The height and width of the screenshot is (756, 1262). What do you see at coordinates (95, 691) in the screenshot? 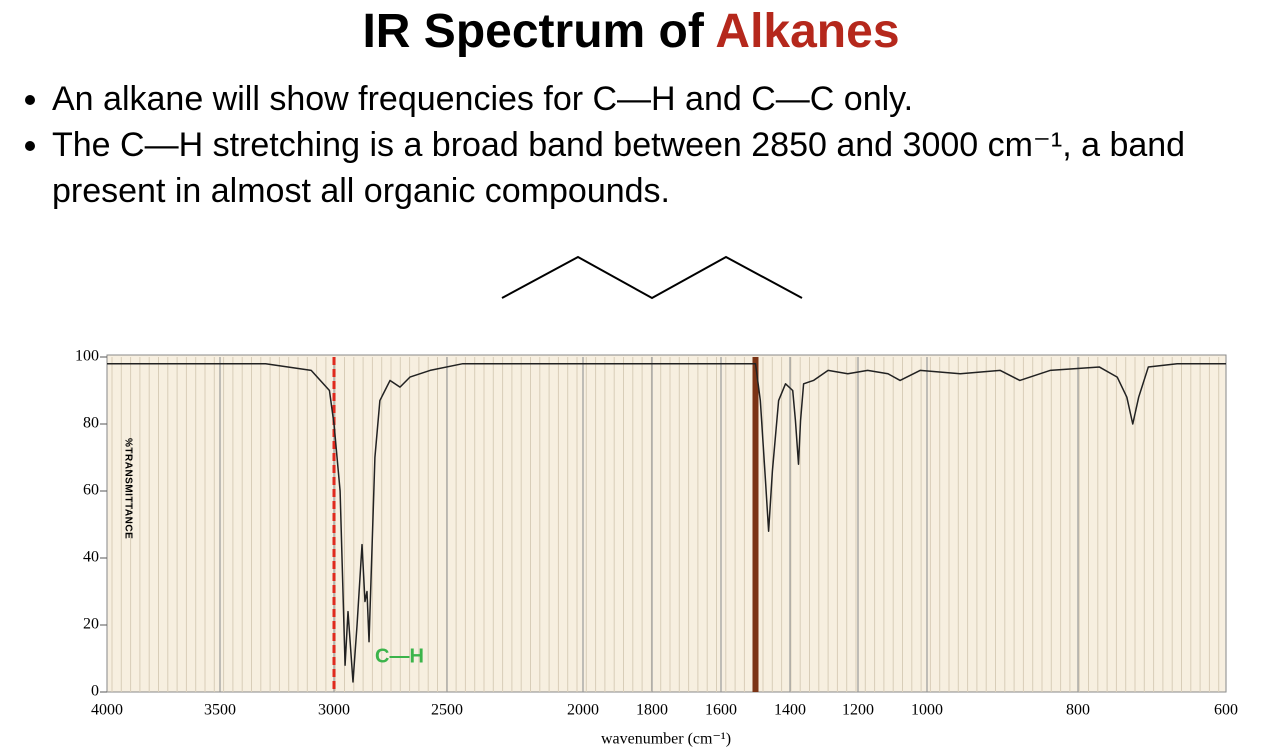
I see `y-tick-label: 0` at bounding box center [95, 691].